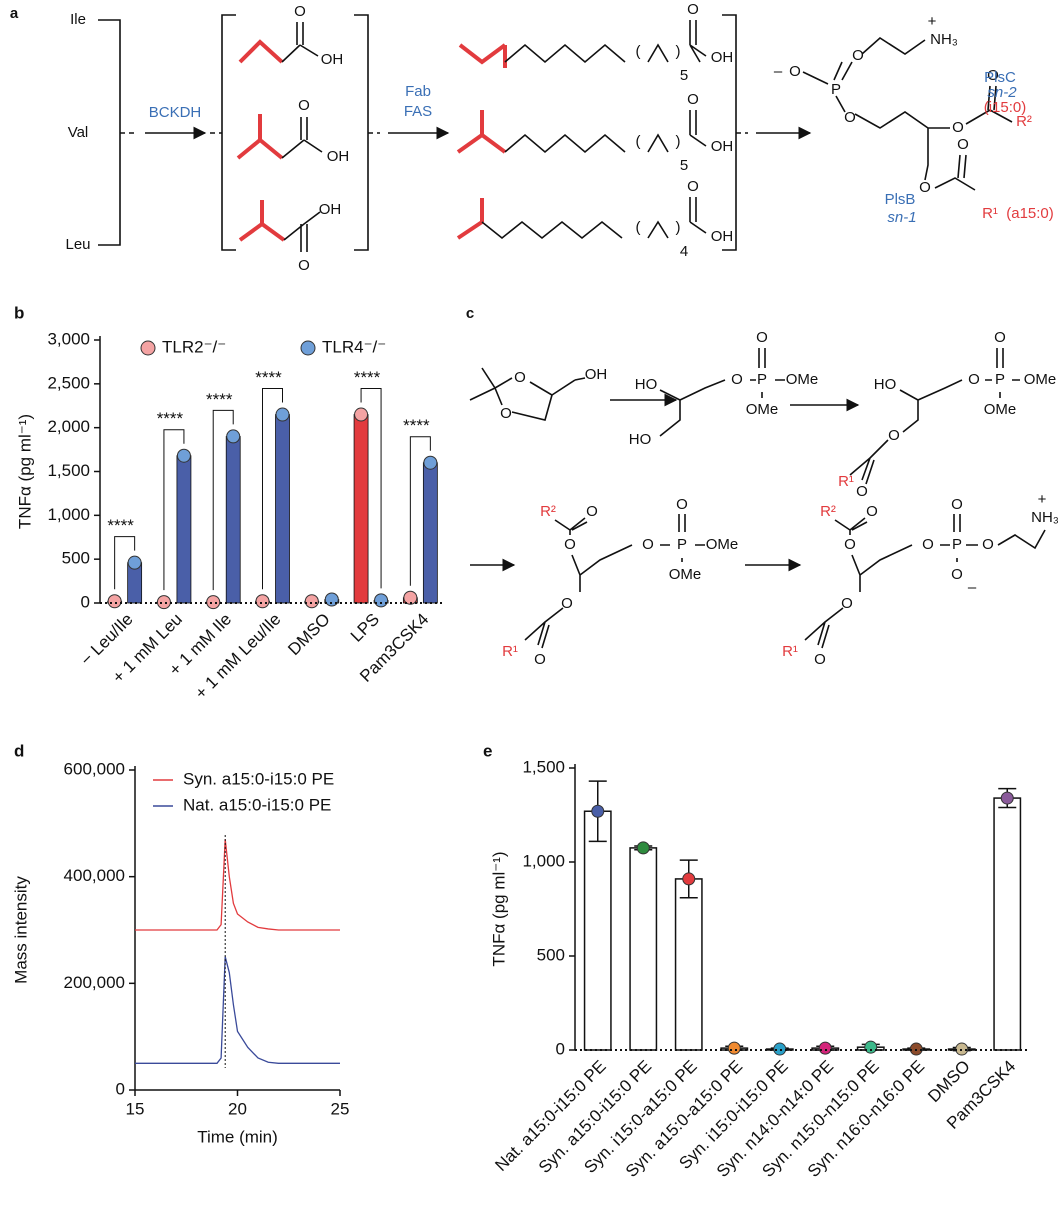  I want to click on line, so click(237, 1010).